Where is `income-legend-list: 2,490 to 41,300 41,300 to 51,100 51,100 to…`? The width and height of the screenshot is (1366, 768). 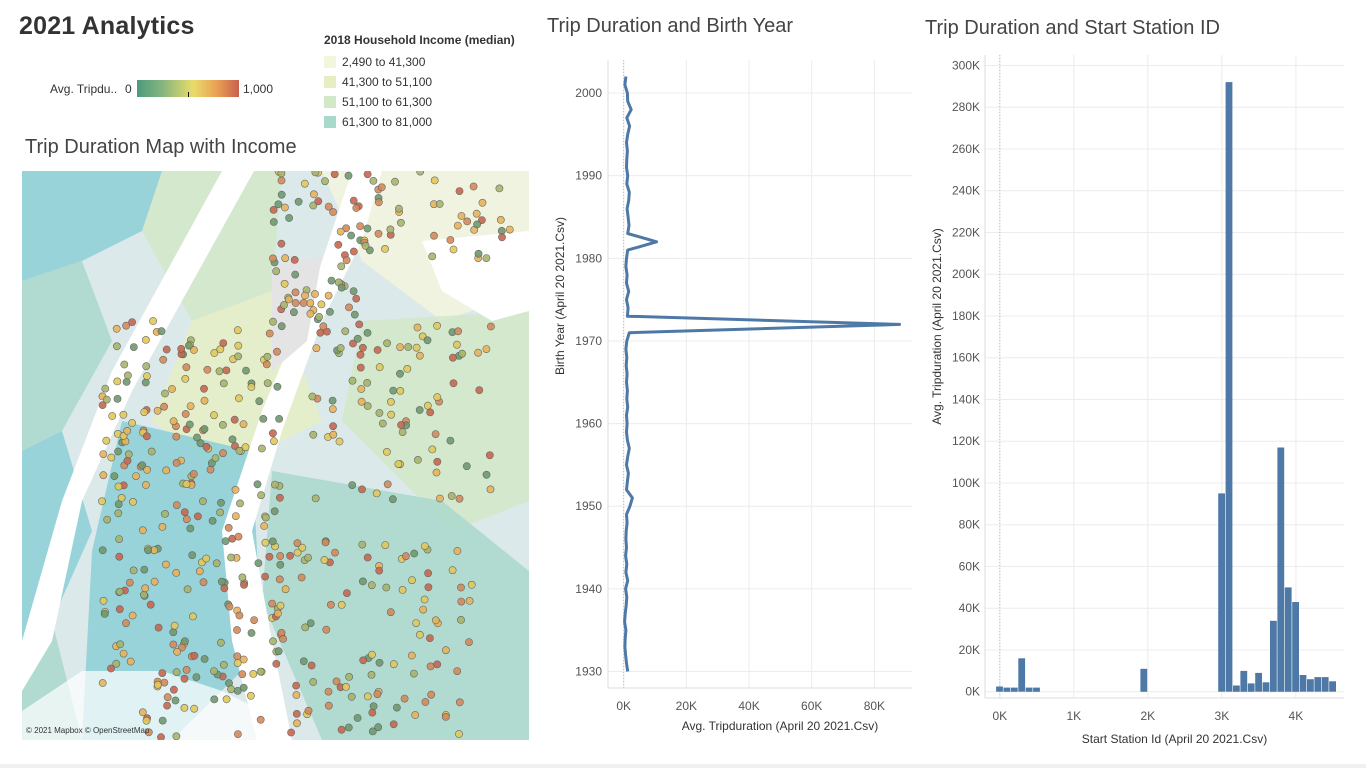 income-legend-list: 2,490 to 41,300 41,300 to 51,100 51,100 to… is located at coordinates (389, 93).